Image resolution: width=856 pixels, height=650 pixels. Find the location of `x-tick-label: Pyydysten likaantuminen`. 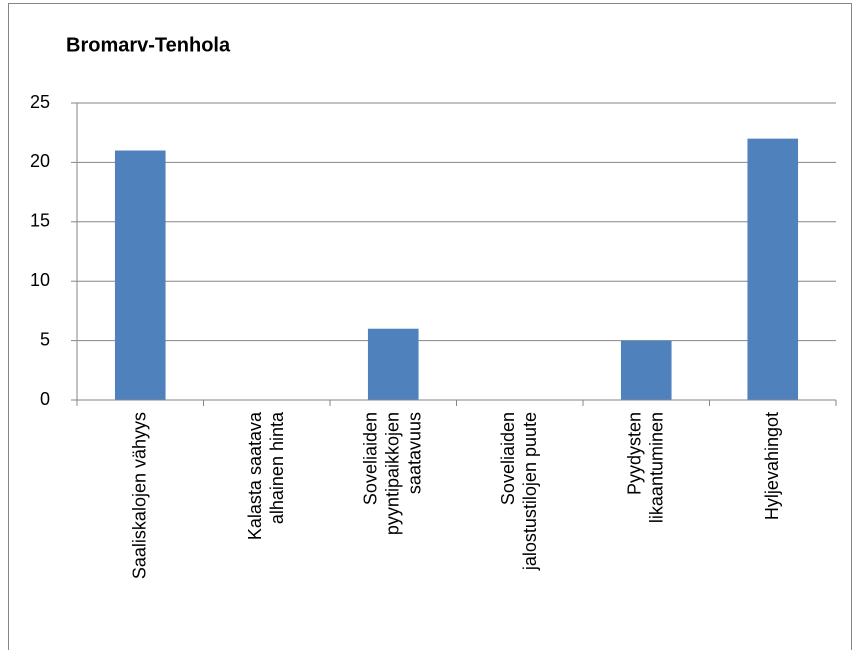

x-tick-label: Pyydysten likaantuminen is located at coordinates (645, 467).